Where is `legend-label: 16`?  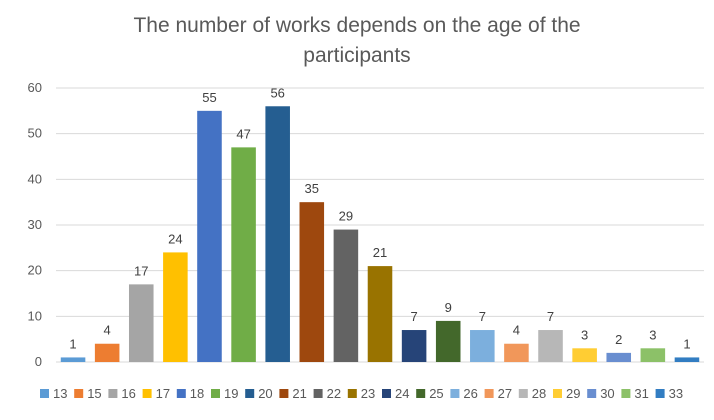
legend-label: 16 is located at coordinates (128, 393).